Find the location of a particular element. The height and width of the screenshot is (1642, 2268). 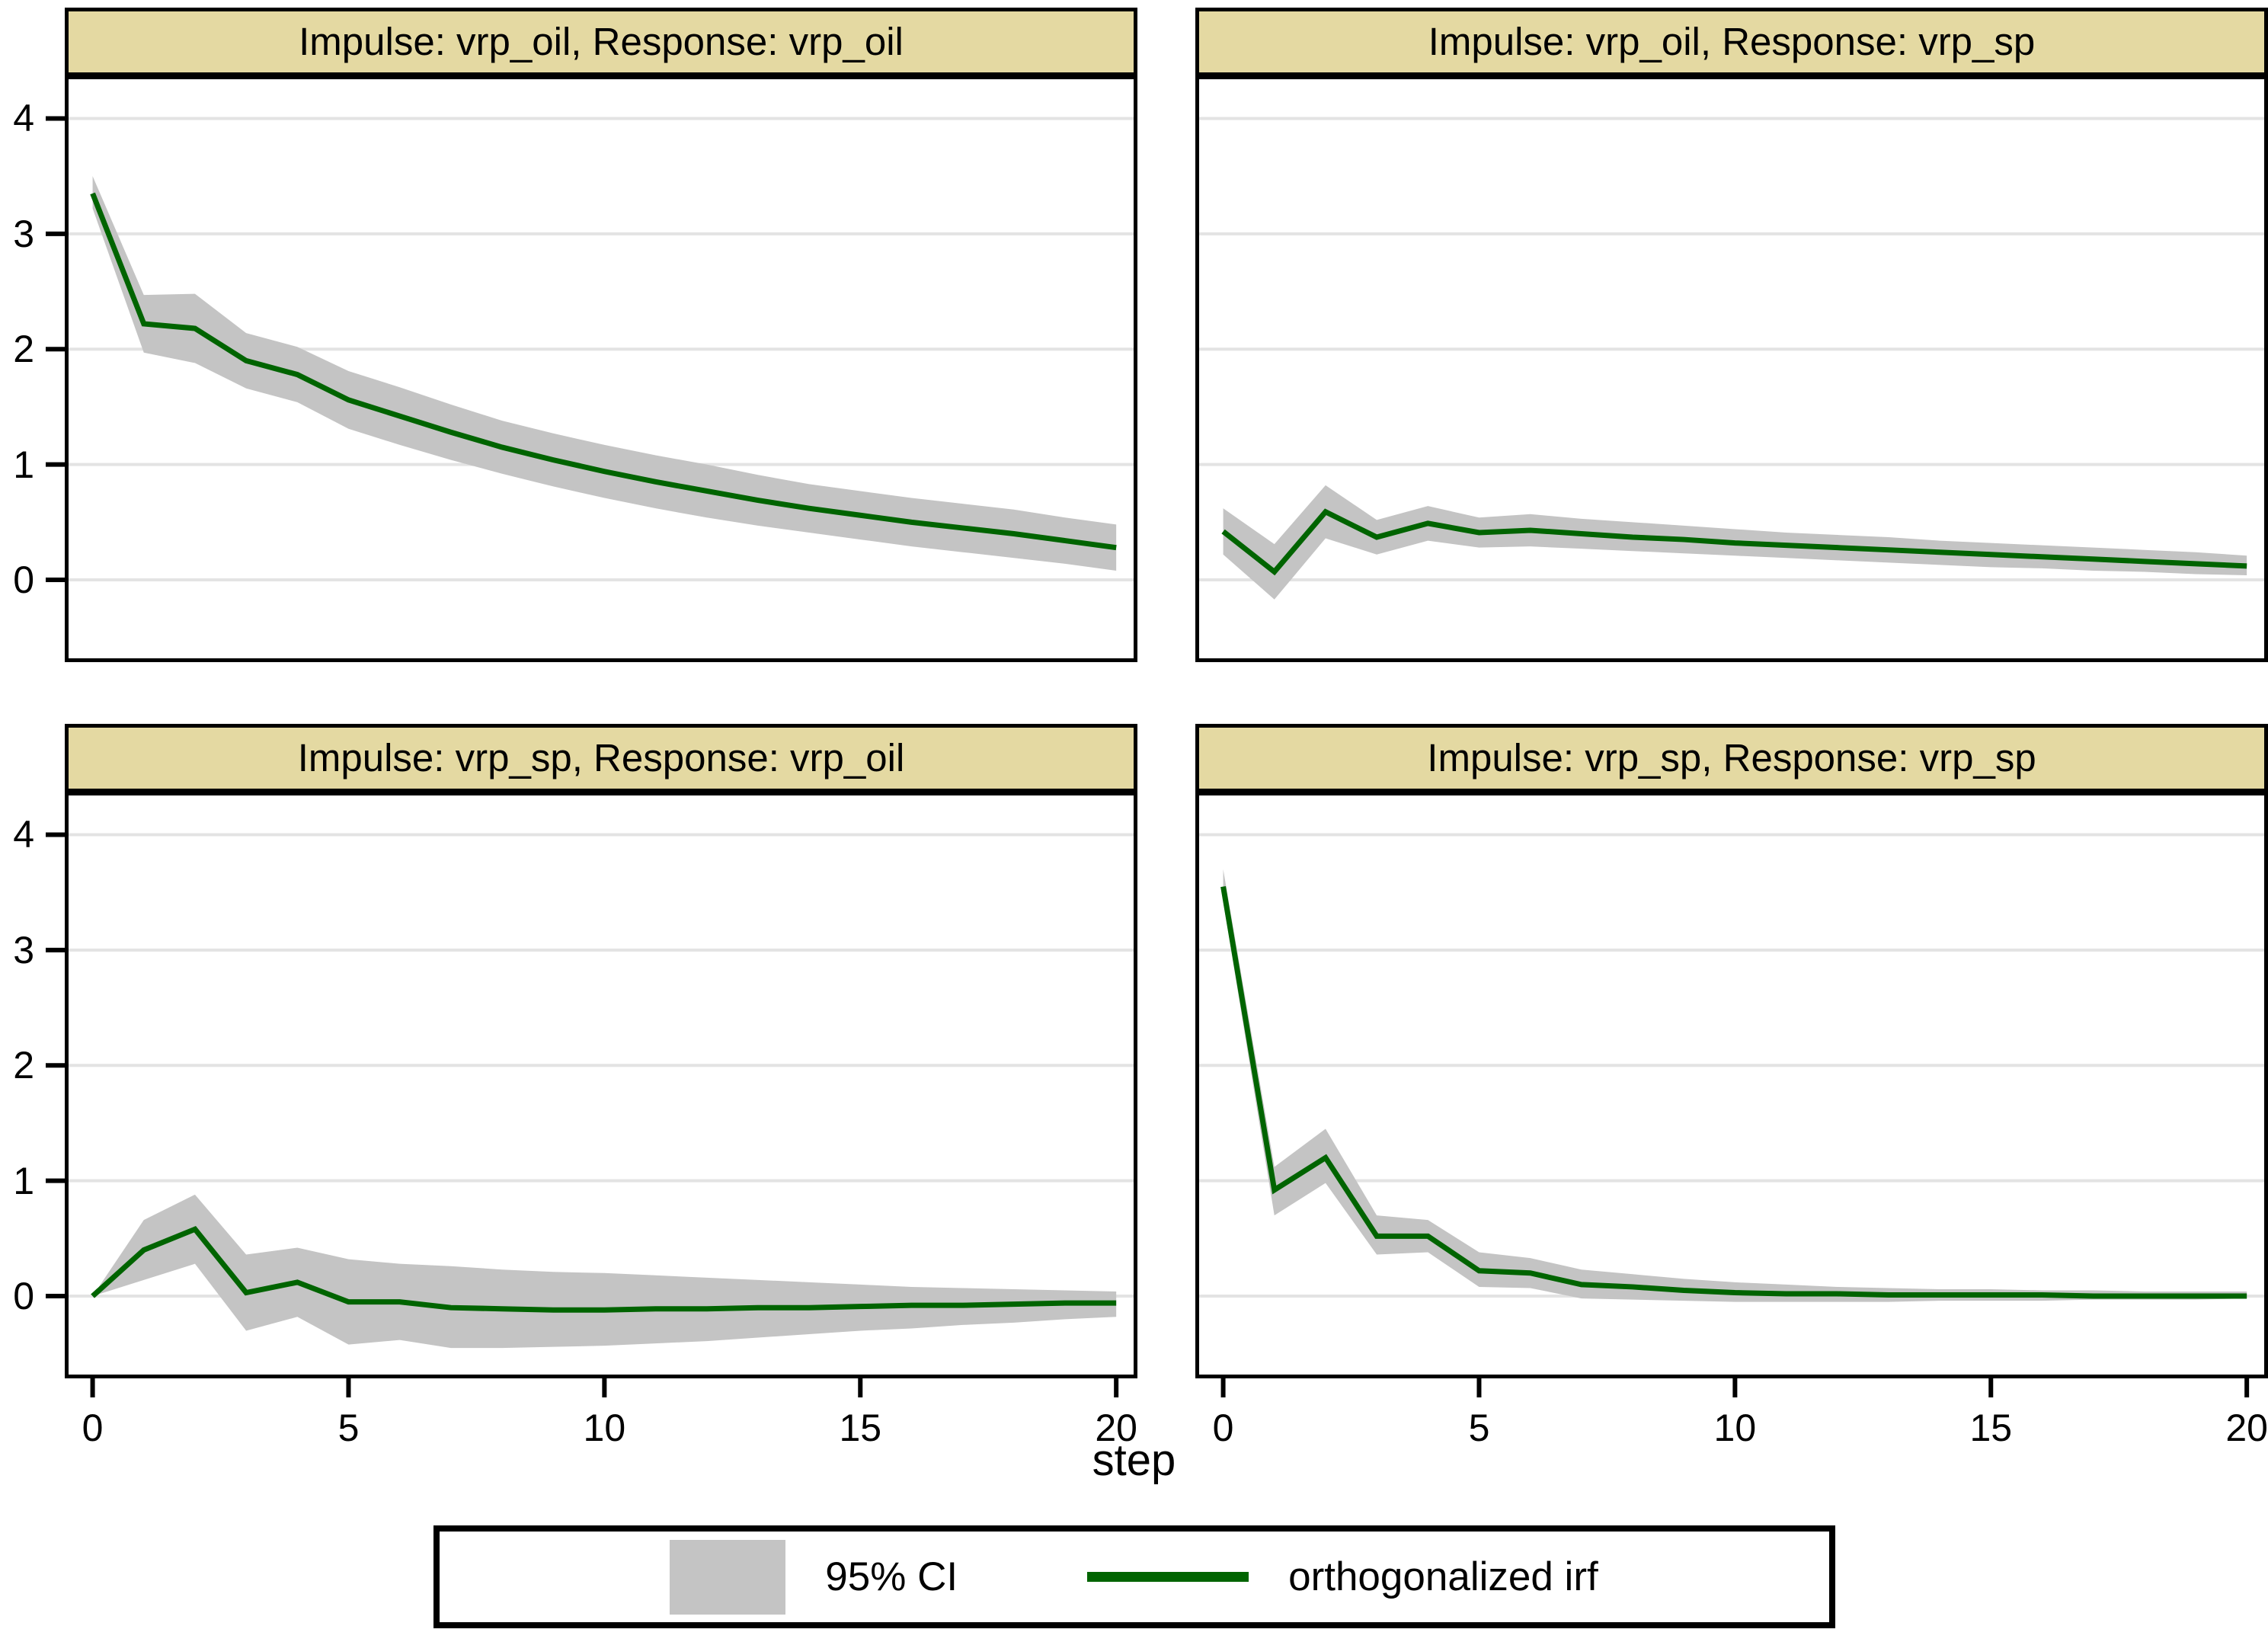

irf-line-swatch is located at coordinates (1168, 1577).